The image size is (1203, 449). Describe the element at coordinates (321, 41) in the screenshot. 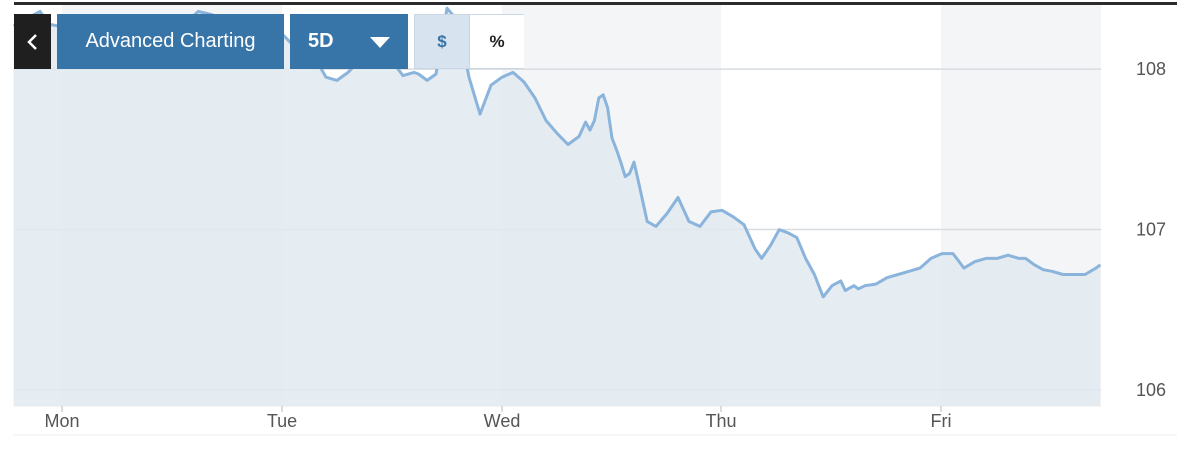

I see `range-label: 5D` at that location.